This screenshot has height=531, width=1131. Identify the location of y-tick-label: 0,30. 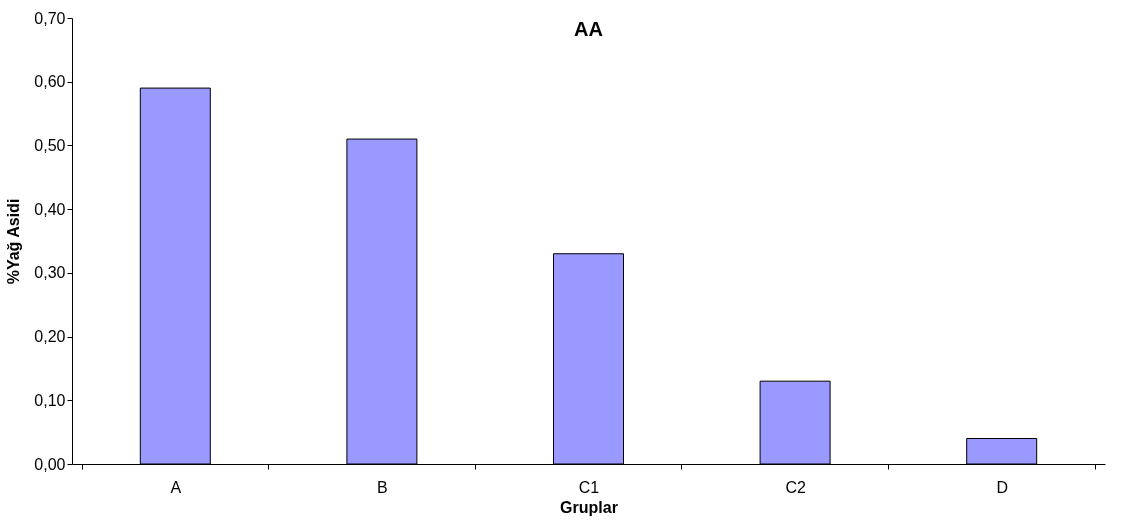
(50, 273).